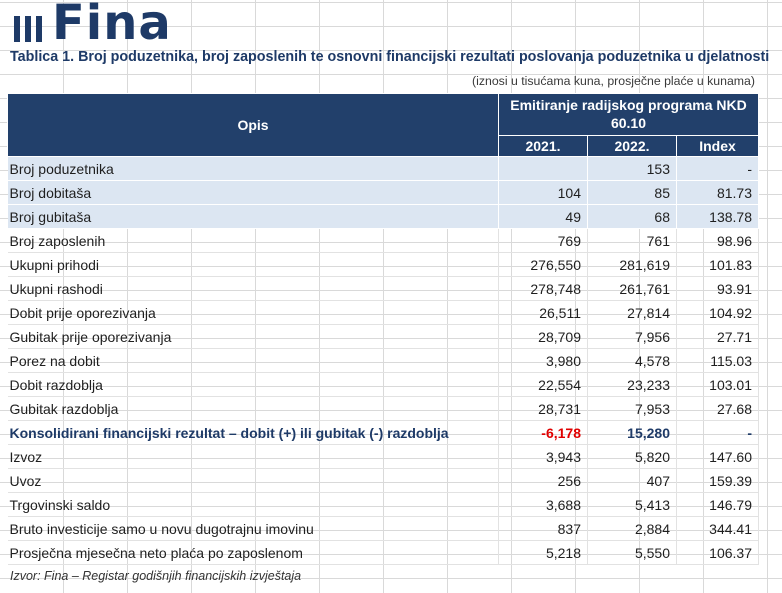  I want to click on value-2021: 256, so click(543, 480).